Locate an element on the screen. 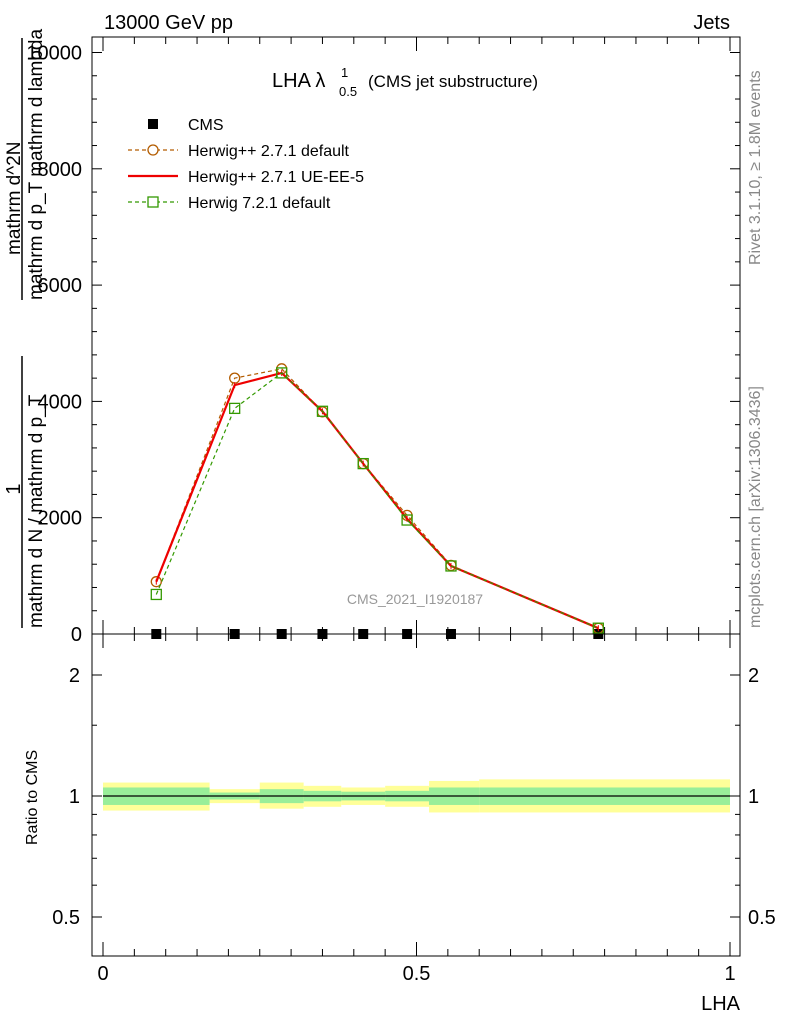 This screenshot has height=1024, width=786. y-tick-label: 10000 is located at coordinates (54, 54).